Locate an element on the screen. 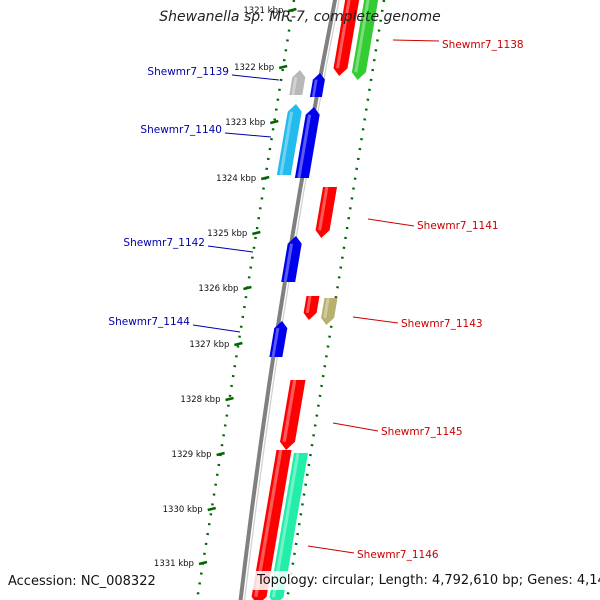 Image resolution: width=600 pixels, height=600 pixels. scale-tick-label: 1324 kbp is located at coordinates (236, 179).